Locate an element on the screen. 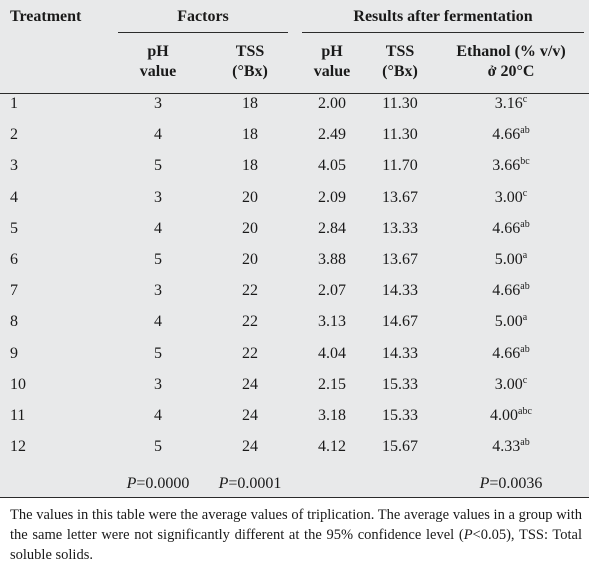  cell-result-ph: 3.88 is located at coordinates (332, 259).